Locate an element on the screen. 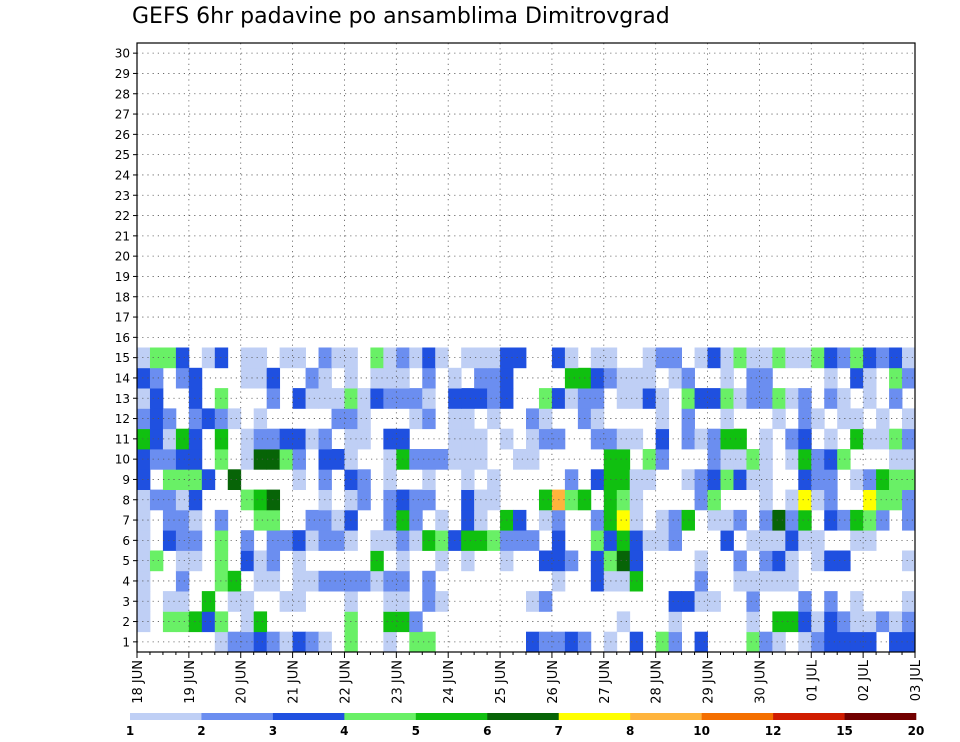 Image resolution: width=960 pixels, height=742 pixels. x-tick-label: 20 JUN is located at coordinates (242, 682).